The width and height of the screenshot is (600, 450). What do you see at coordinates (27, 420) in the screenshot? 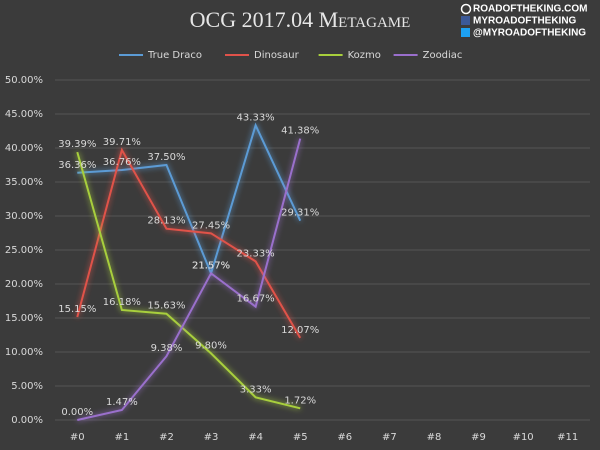
I see `y-tick-label: 0.00%` at bounding box center [27, 420].